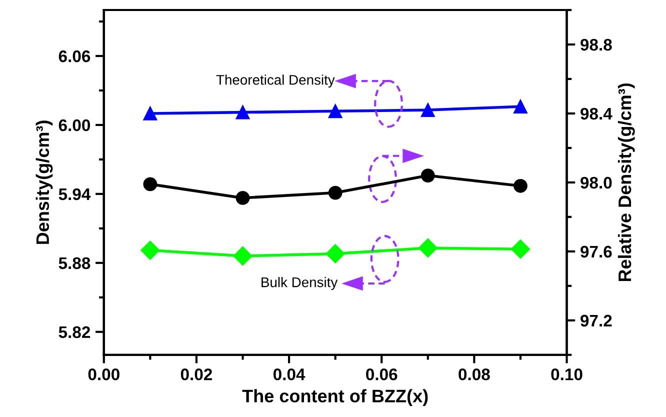  I want to click on y-tick-label: 5.82, so click(74, 332).